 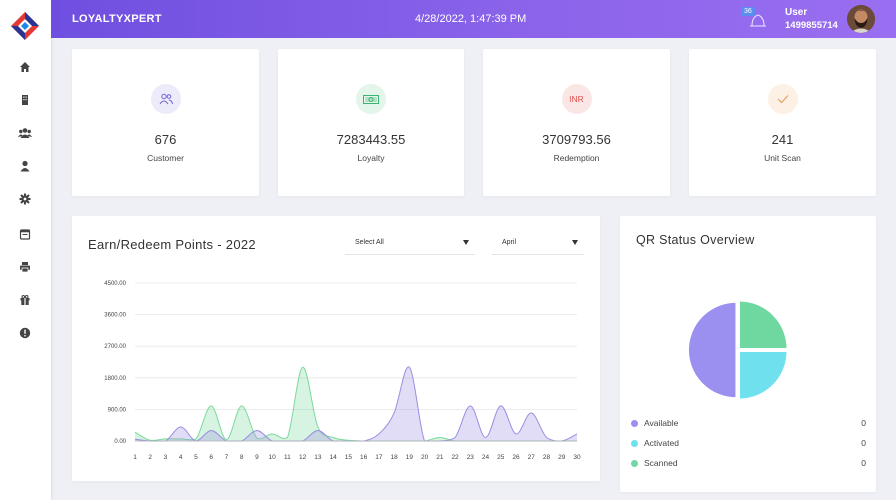 What do you see at coordinates (25, 199) in the screenshot?
I see `gear-icon` at bounding box center [25, 199].